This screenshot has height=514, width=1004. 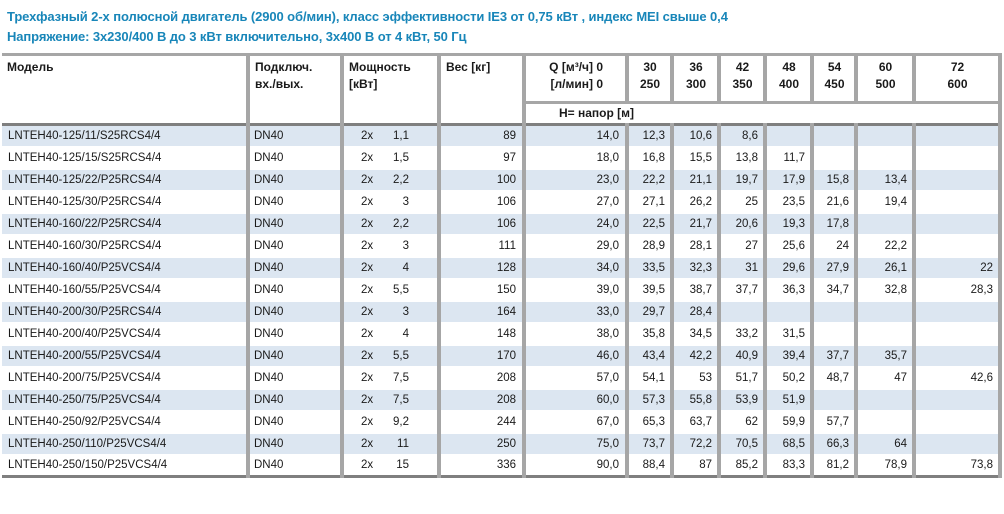 What do you see at coordinates (125, 444) in the screenshot?
I see `cell-model: LNTEH40-250/110/P25VCS4/4` at bounding box center [125, 444].